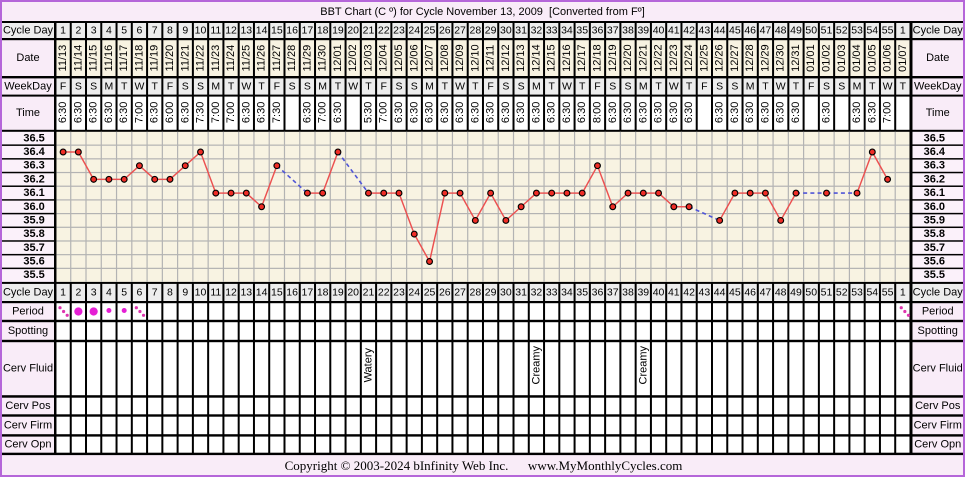 The height and width of the screenshot is (477, 965). I want to click on svg-text: 01/07, so click(903, 58).